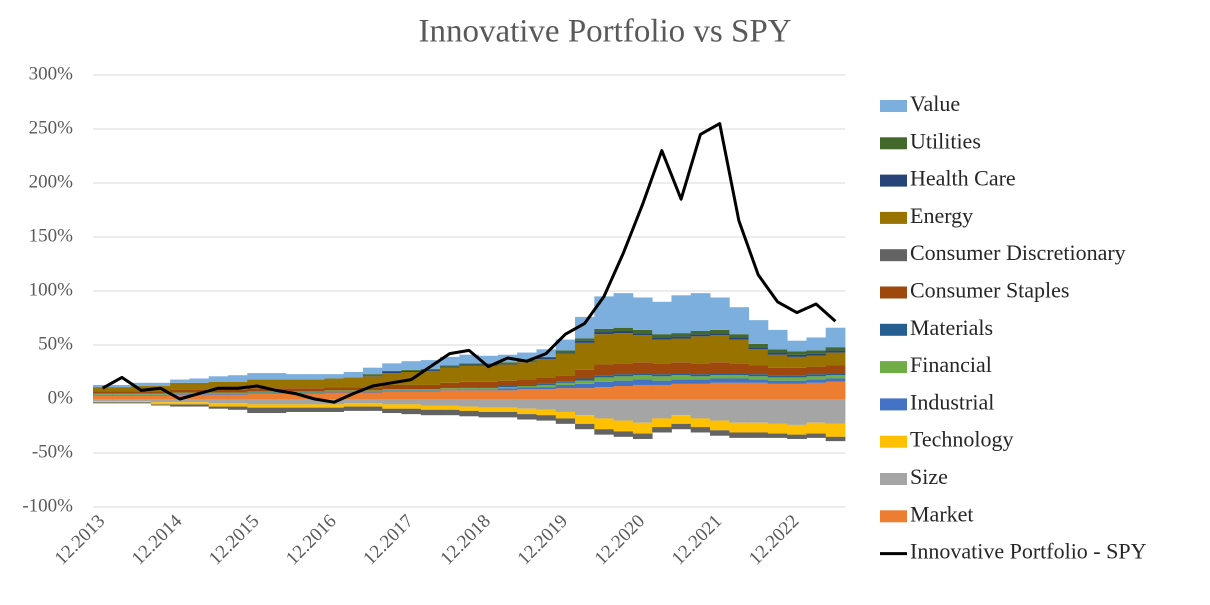  Describe the element at coordinates (1028, 551) in the screenshot. I see `legend-label: Innovative Portfolio - SPY` at that location.